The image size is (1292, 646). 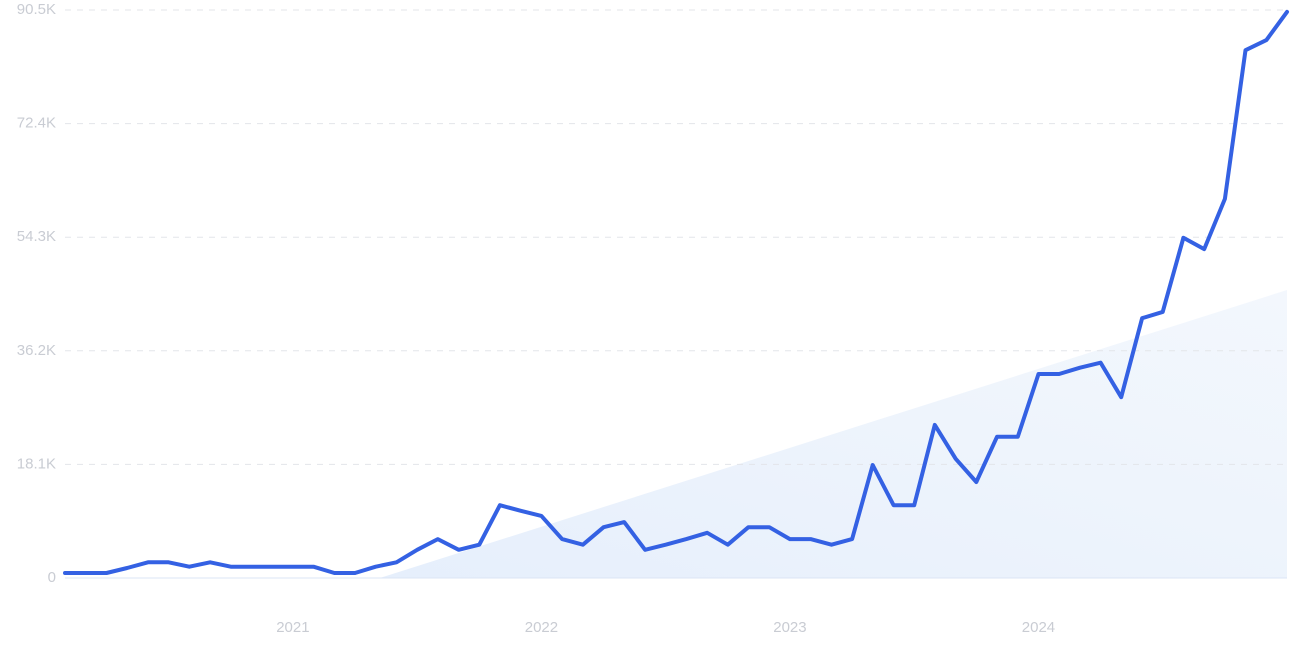 I want to click on y-tick-label: 54.3K, so click(x=36, y=236).